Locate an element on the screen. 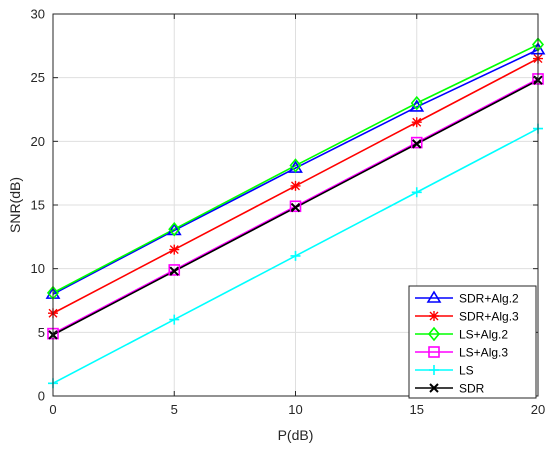 Image resolution: width=550 pixels, height=449 pixels. legend: SDR+Alg.2 SDR+Alg.3 LS+Alg.2 LS+Alg.3 LS SDR is located at coordinates (472, 342).